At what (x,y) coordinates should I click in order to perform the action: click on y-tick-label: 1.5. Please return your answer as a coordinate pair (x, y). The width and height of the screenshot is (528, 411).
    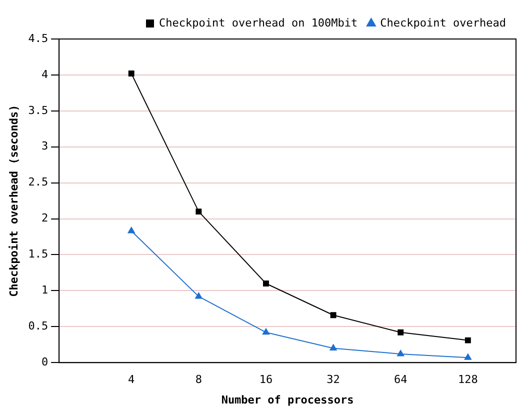
    Looking at the image, I should click on (38, 254).